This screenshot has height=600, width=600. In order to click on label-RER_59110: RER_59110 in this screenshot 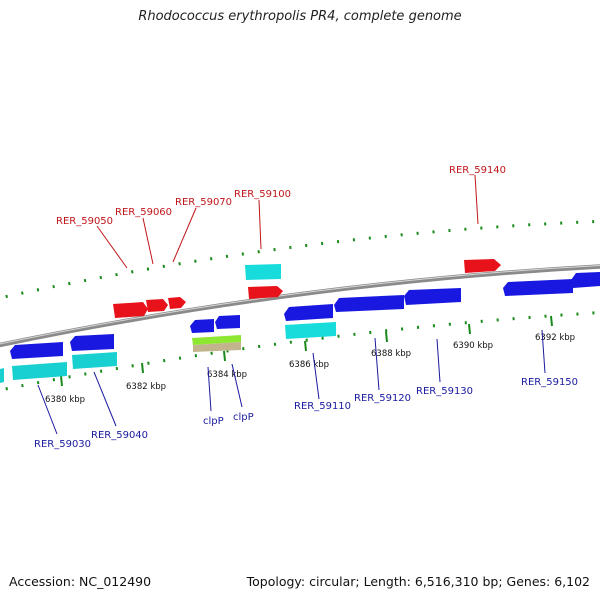, I will do `click(322, 406)`.